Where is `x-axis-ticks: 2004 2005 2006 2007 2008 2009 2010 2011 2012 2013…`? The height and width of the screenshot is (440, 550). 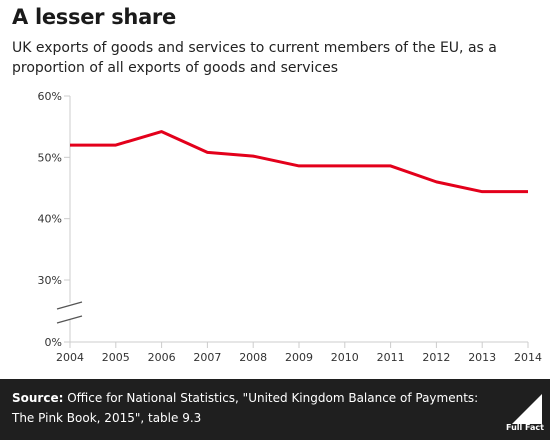
x-axis-ticks: 2004 2005 2006 2007 2008 2009 2010 2011 2012 2013… is located at coordinates (299, 353).